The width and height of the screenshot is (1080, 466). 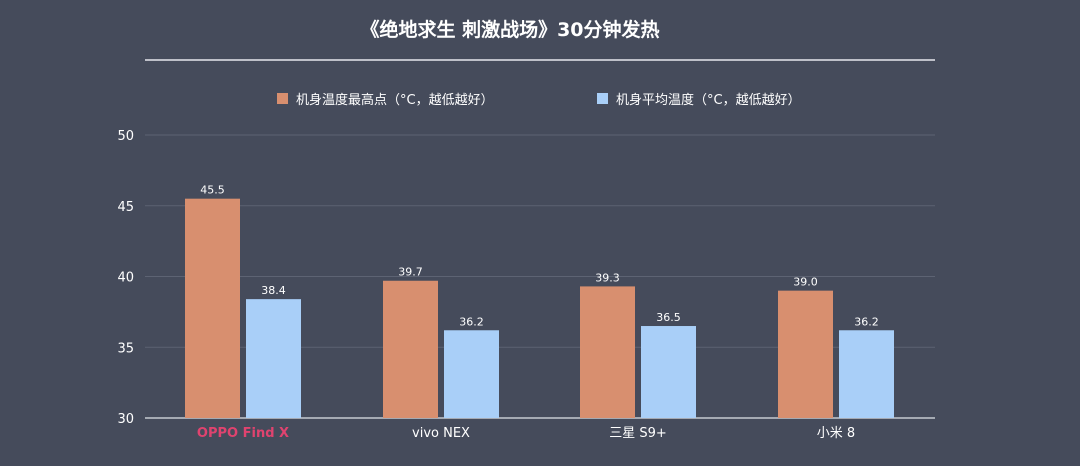 What do you see at coordinates (243, 433) in the screenshot?
I see `x-tick-label: OPPO Find X` at bounding box center [243, 433].